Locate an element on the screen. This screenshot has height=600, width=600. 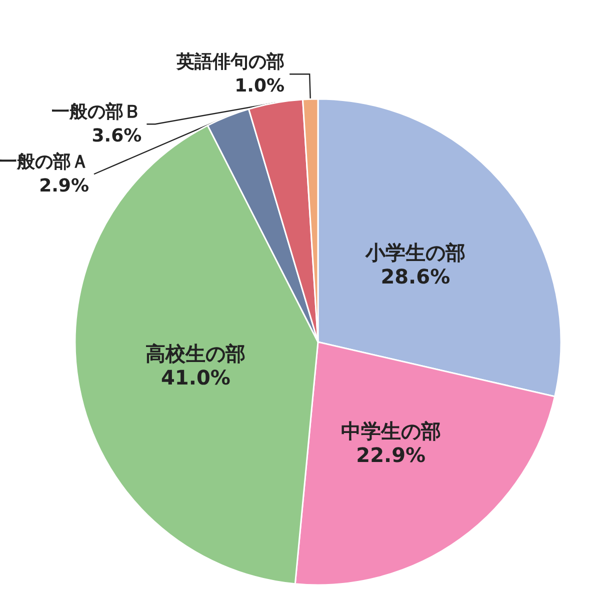
slice-label: 中学生の部 is located at coordinates (390, 430).